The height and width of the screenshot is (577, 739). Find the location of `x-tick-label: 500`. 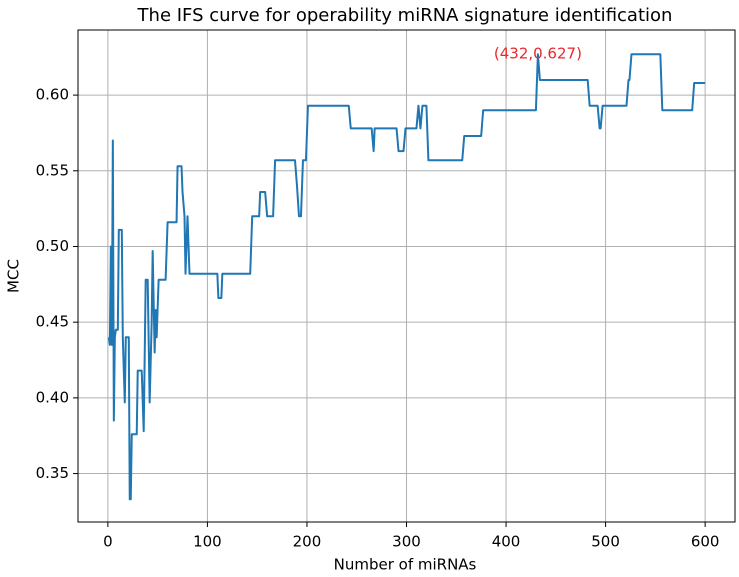

x-tick-label: 500 is located at coordinates (605, 542).